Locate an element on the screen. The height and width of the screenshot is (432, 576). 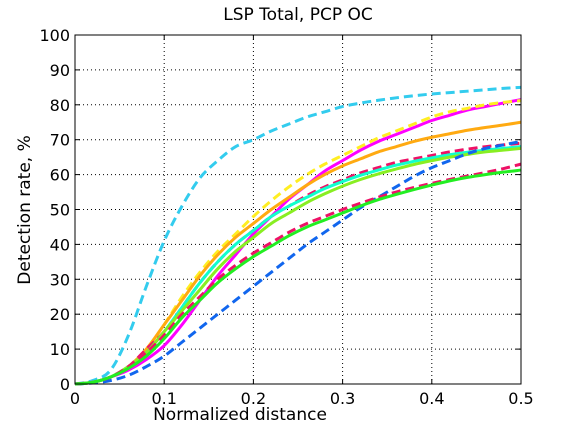
y-tick-label: 10 is located at coordinates (60, 349).